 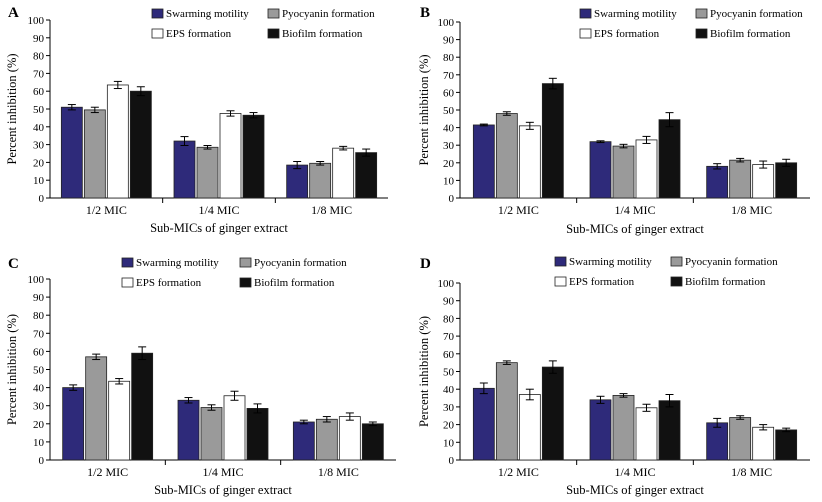 I want to click on panel-letter: D, so click(x=425, y=264).